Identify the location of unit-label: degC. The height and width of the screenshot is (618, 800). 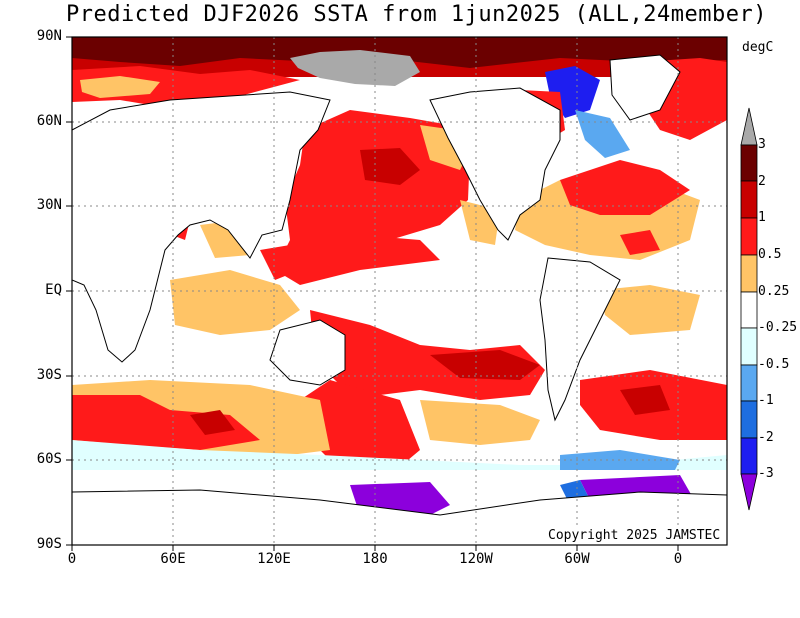
(758, 47).